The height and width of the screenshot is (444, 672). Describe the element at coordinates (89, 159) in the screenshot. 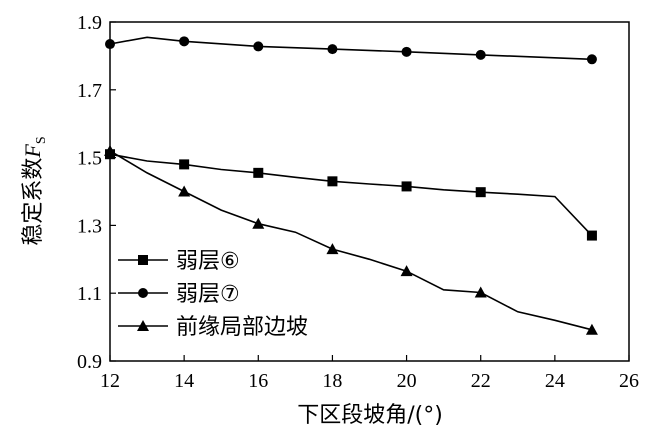

I see `y-tick-label: 1.5` at that location.